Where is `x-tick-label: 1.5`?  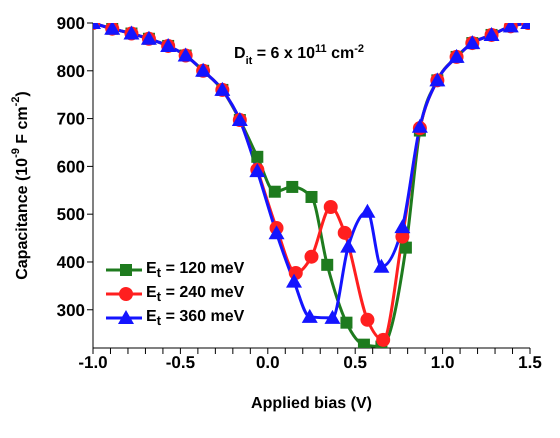 x-tick-label: 1.5 is located at coordinates (530, 362).